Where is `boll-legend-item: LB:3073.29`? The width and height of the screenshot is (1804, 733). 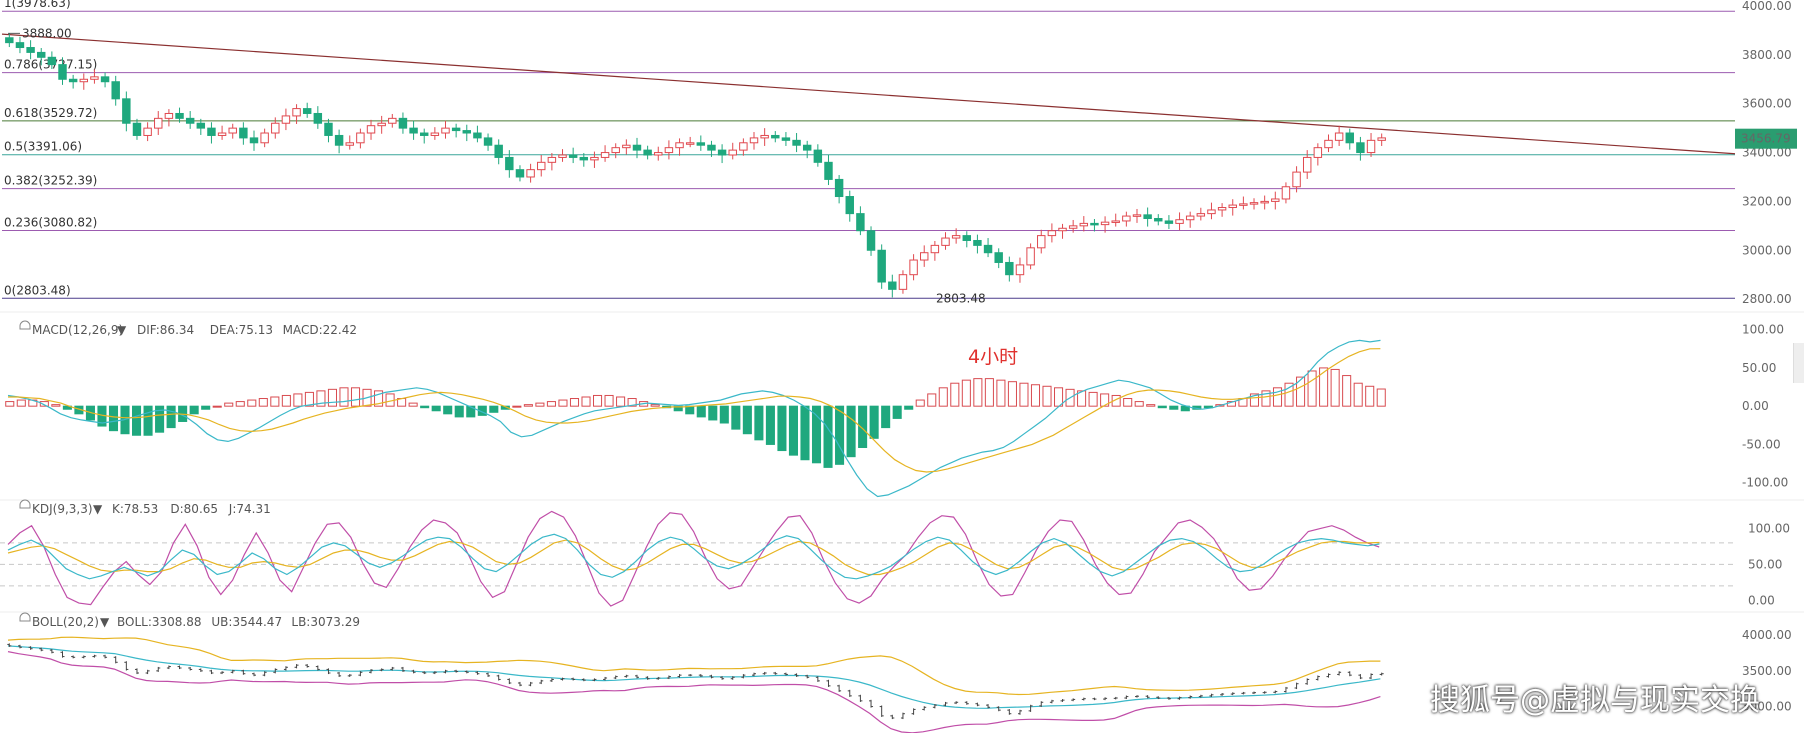
boll-legend-item: LB:3073.29 is located at coordinates (325, 622).